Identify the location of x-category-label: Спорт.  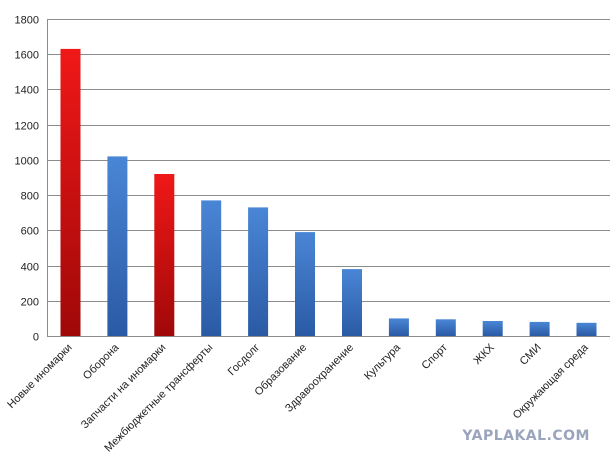
(435, 357).